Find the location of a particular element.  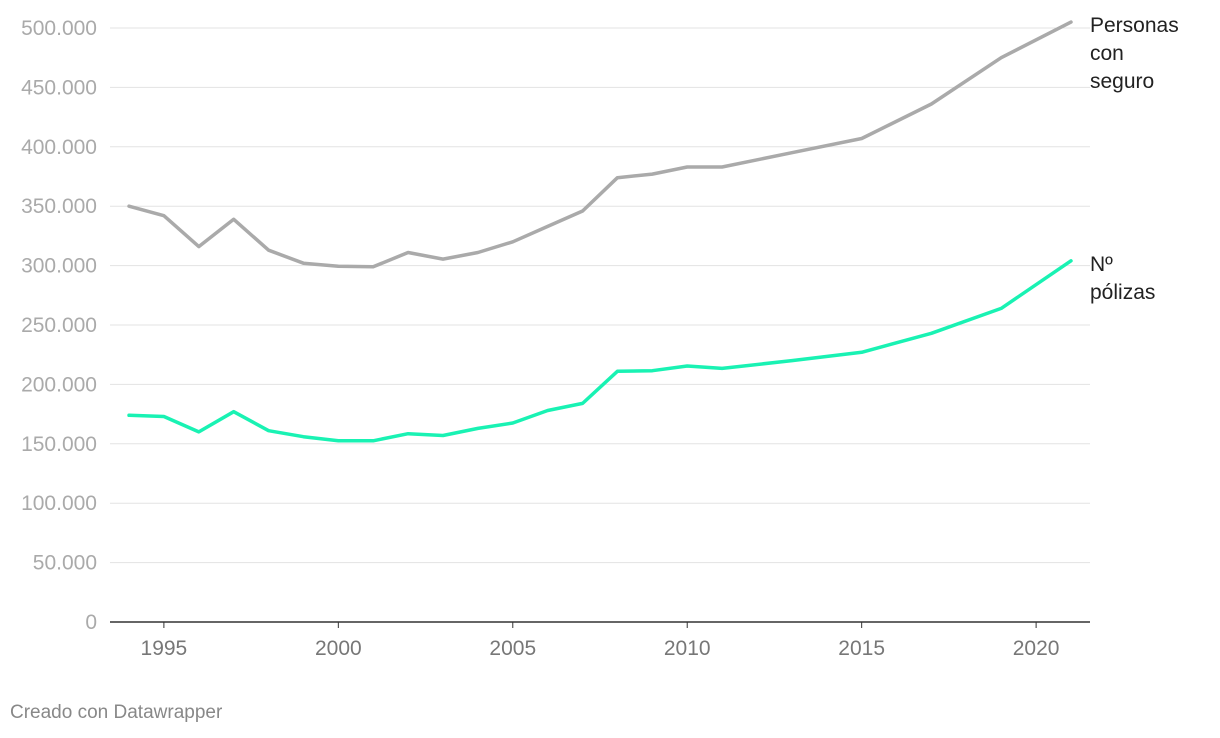

series-labels: Personas con seguro Nº pólizas is located at coordinates (1134, 159).